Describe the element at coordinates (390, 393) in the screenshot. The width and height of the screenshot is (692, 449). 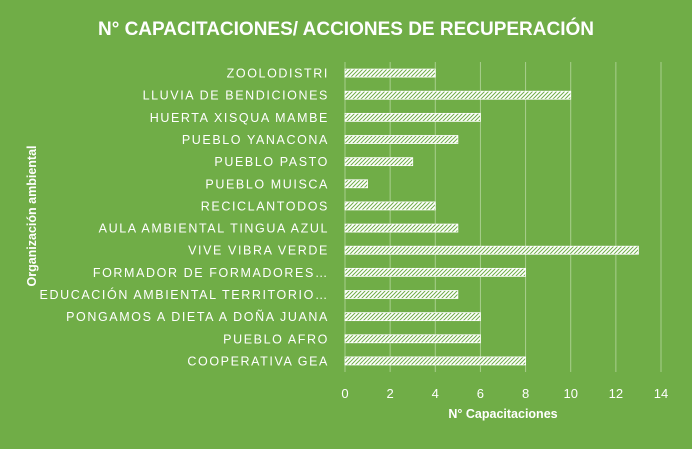
I see `x-tick-label: 2` at that location.